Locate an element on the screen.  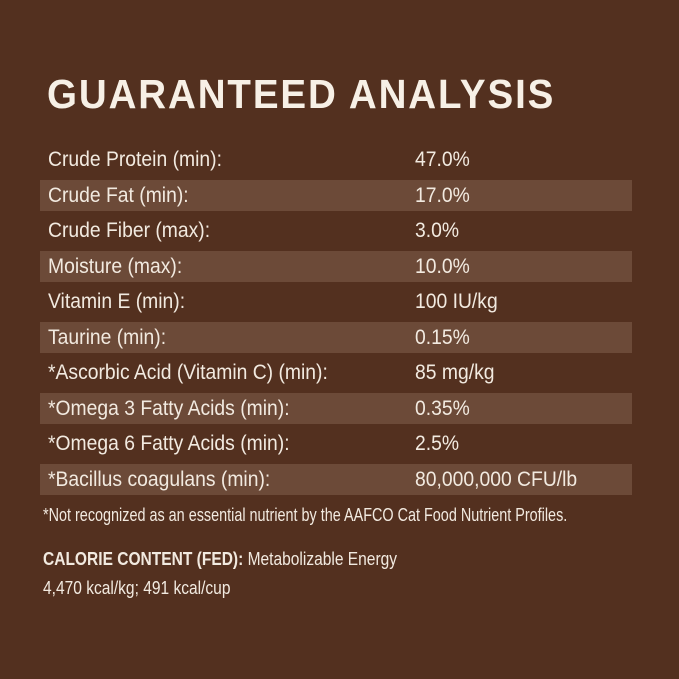
nutrient-value: 47.0% is located at coordinates (442, 160).